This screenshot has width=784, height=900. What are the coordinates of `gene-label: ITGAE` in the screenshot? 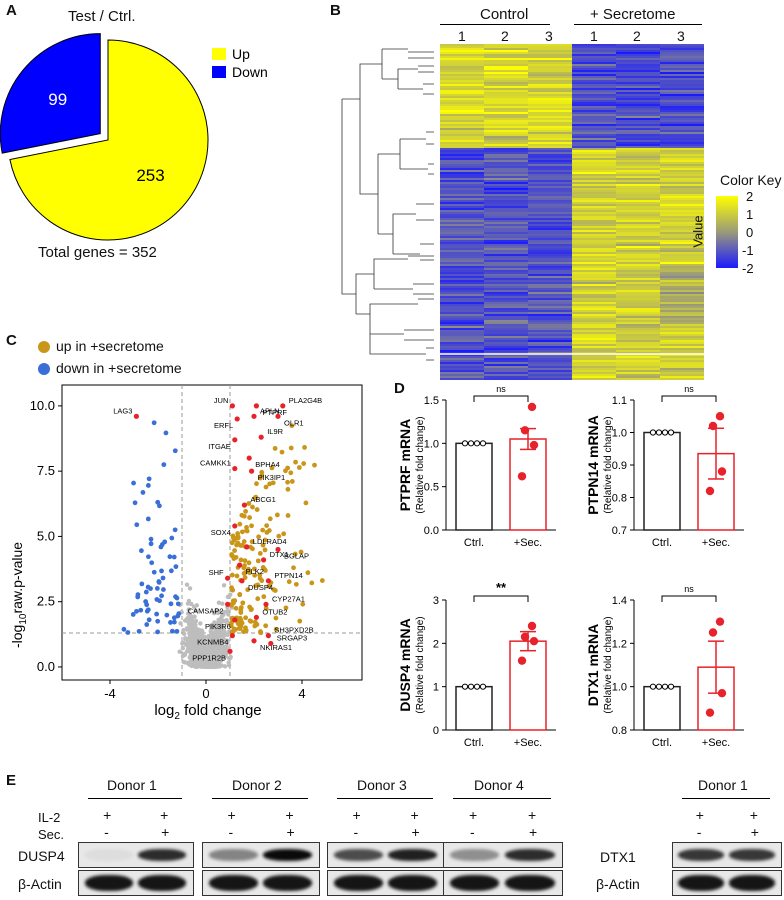 It's located at (219, 446).